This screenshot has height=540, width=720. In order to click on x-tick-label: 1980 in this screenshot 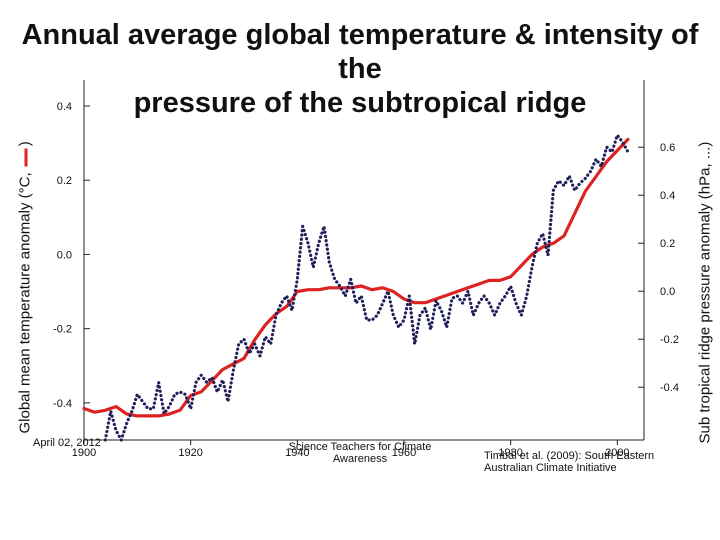, I will do `click(510, 453)`.